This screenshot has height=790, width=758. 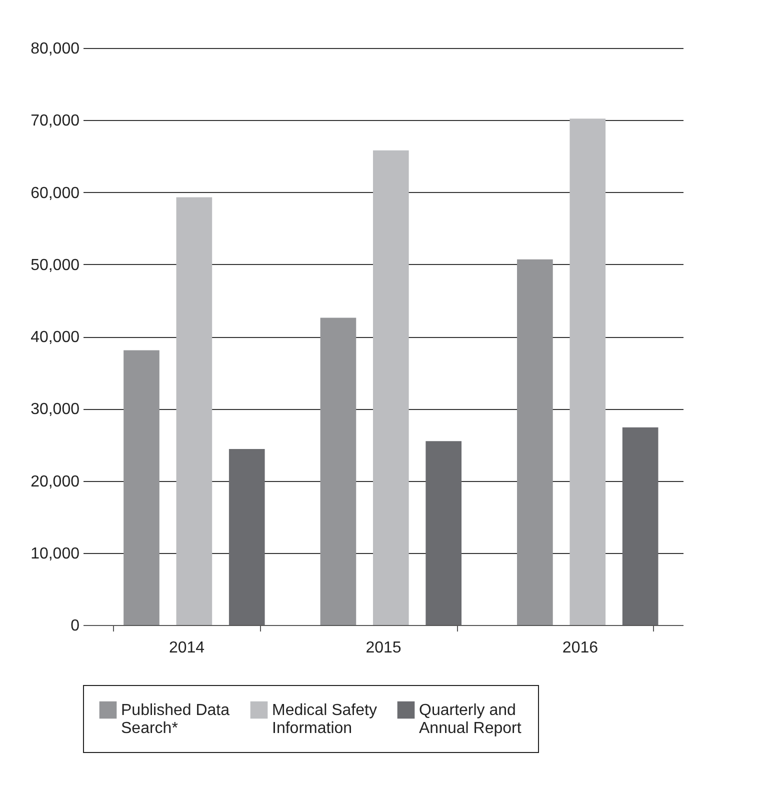 I want to click on y-tick-label: 40,000, so click(x=55, y=337).